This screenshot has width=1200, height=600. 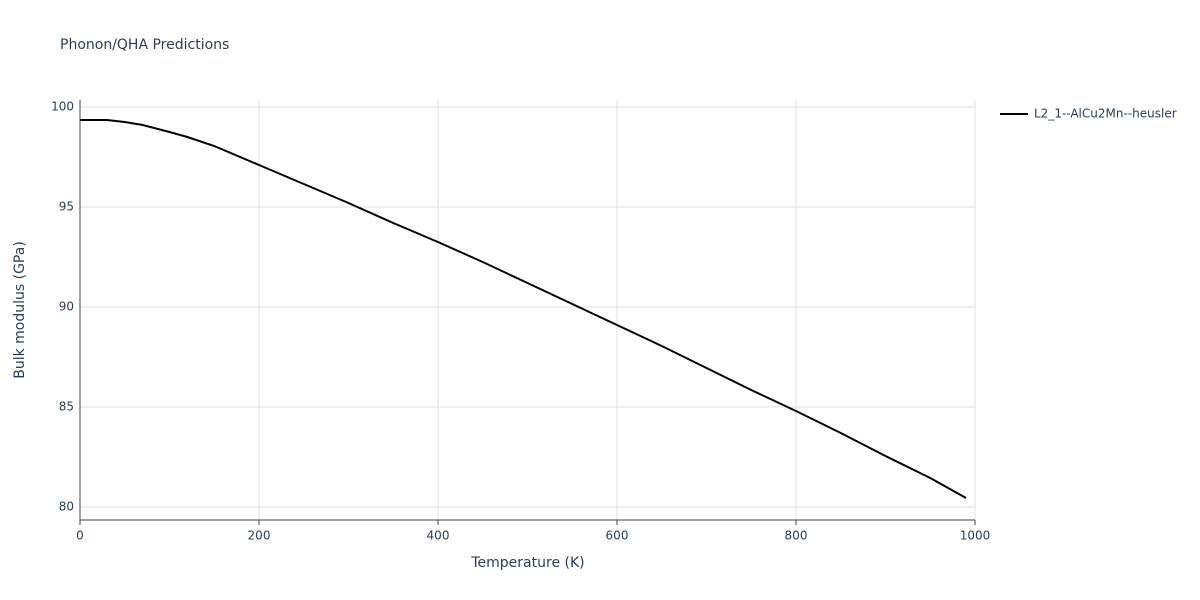 I want to click on x-tick-label: 800, so click(x=796, y=536).